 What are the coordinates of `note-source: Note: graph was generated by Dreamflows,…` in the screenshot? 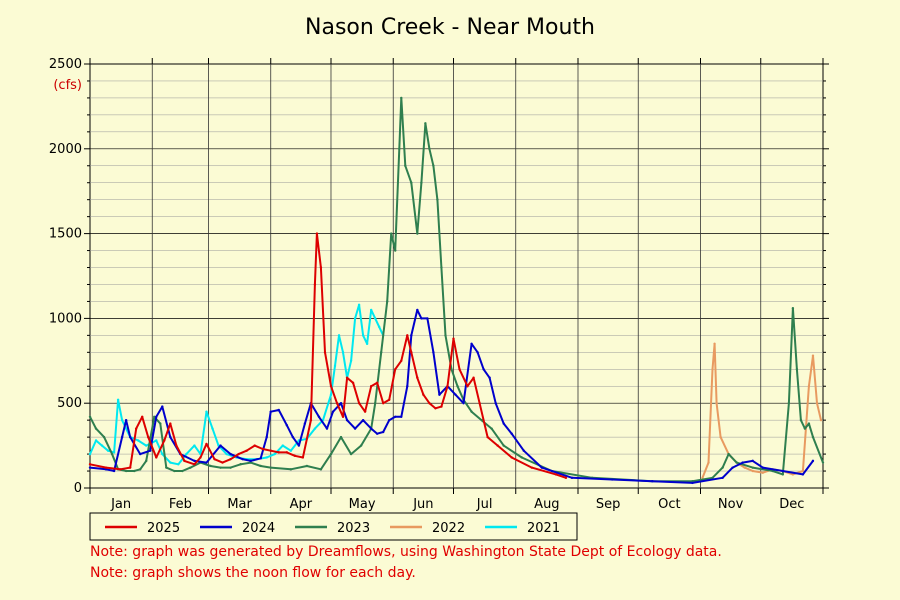 It's located at (406, 552).